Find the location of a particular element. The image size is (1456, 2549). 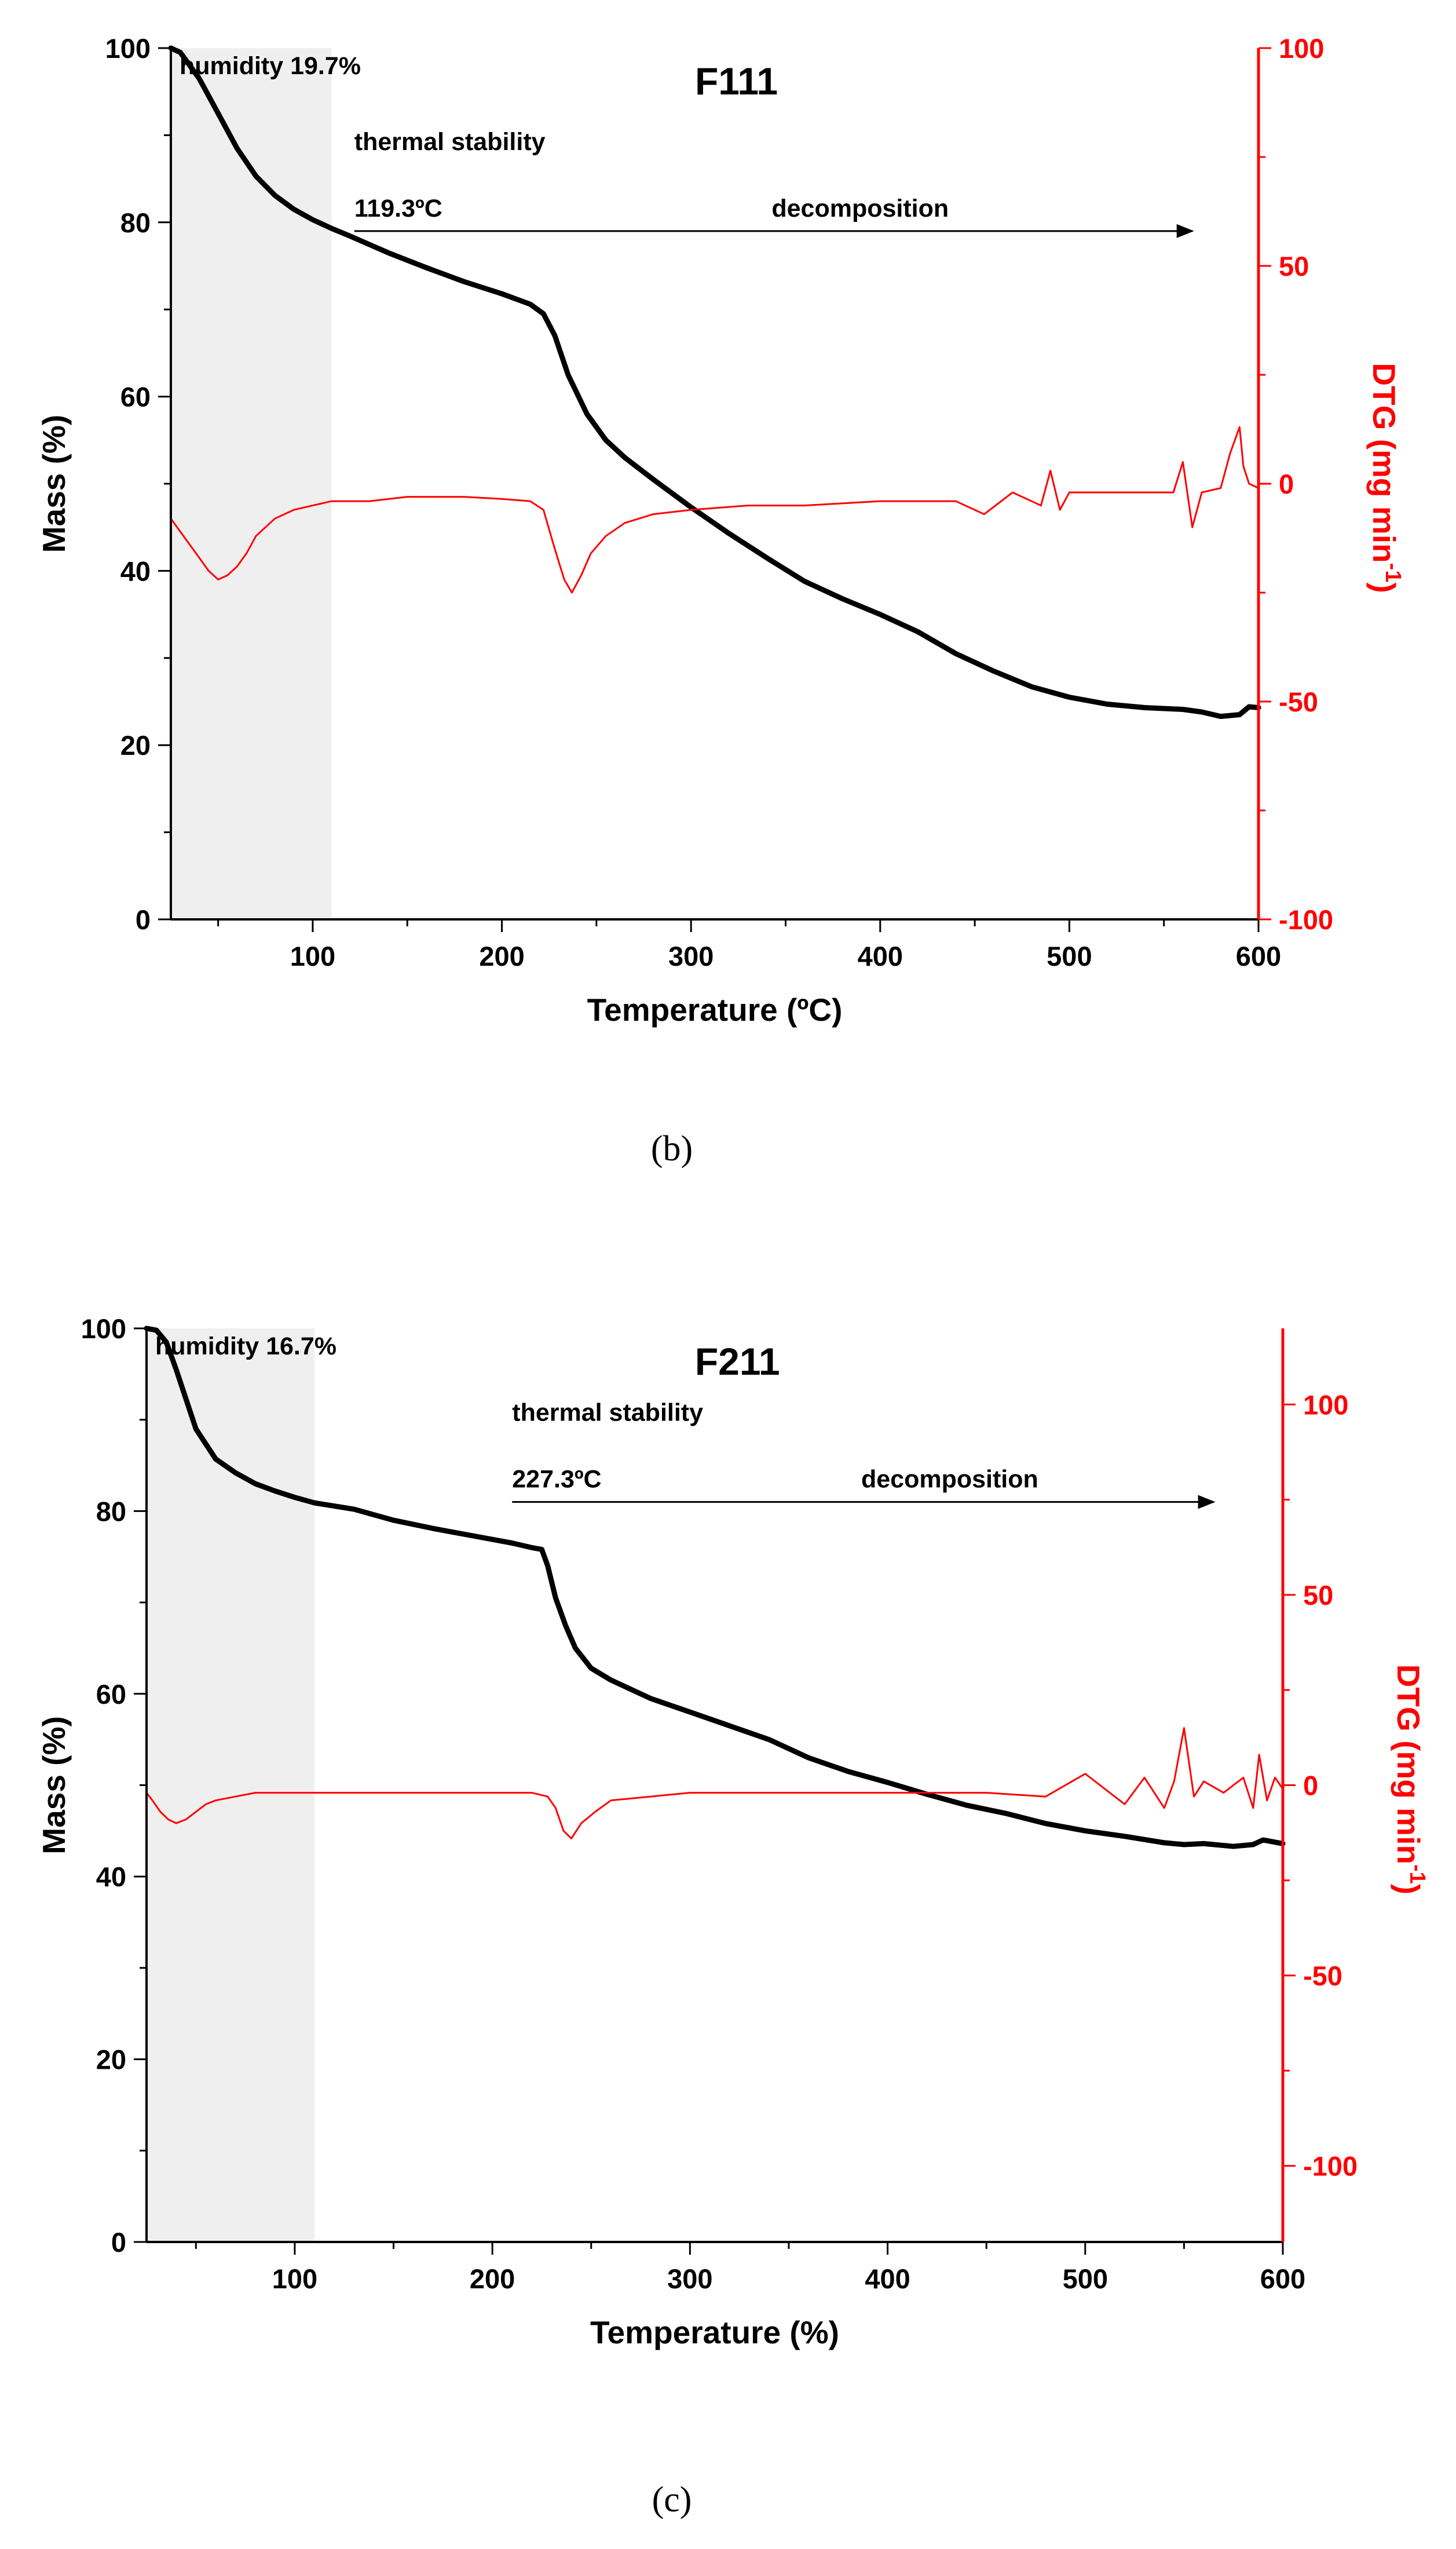

panel-b-x-tick-label: 400 is located at coordinates (880, 956).